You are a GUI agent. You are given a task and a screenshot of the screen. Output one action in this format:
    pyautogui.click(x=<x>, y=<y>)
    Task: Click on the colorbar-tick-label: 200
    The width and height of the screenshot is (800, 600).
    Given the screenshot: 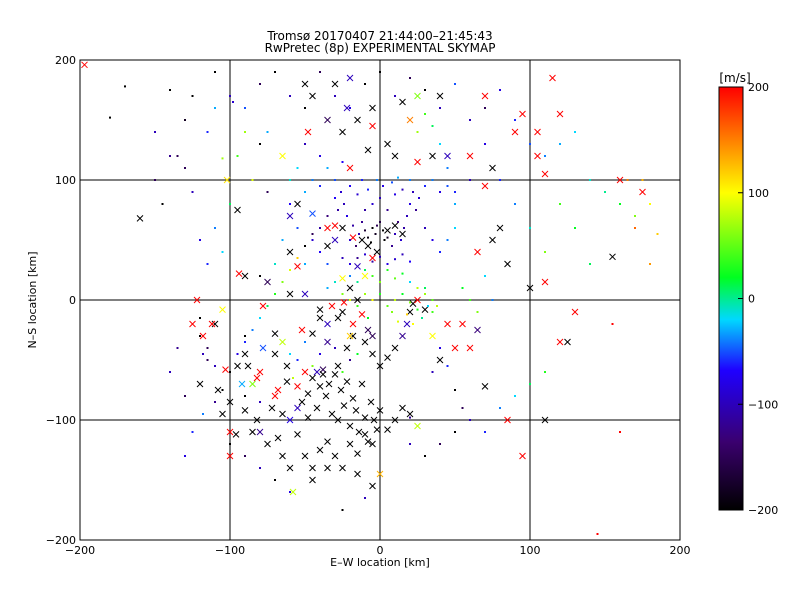 What is the action you would take?
    pyautogui.click(x=758, y=87)
    